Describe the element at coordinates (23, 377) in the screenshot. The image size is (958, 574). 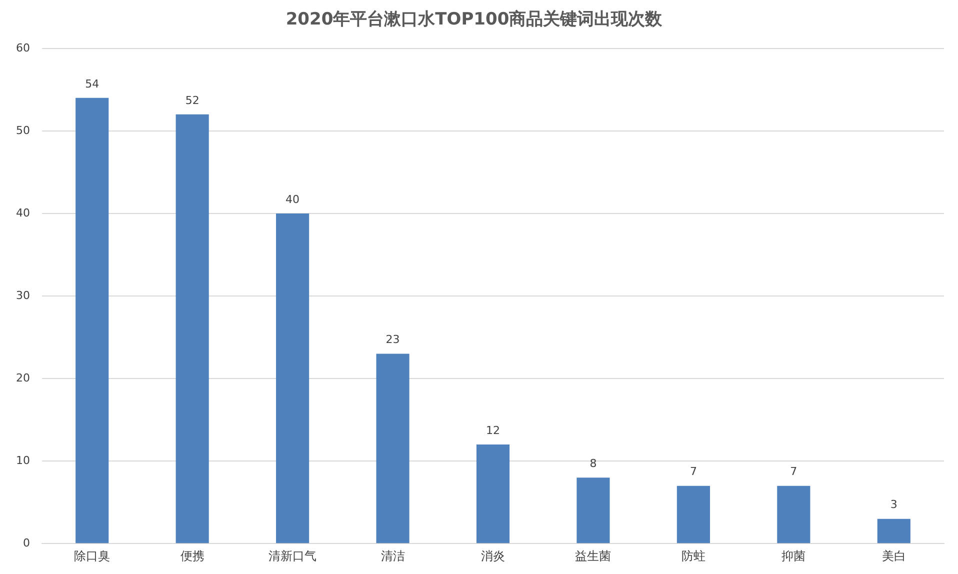
I see `y-tick-label: 20` at that location.